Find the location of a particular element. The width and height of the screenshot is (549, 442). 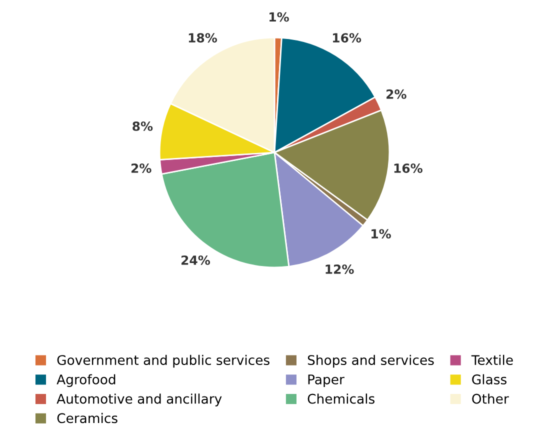

legend-label: Automotive and ancillary is located at coordinates (139, 400).